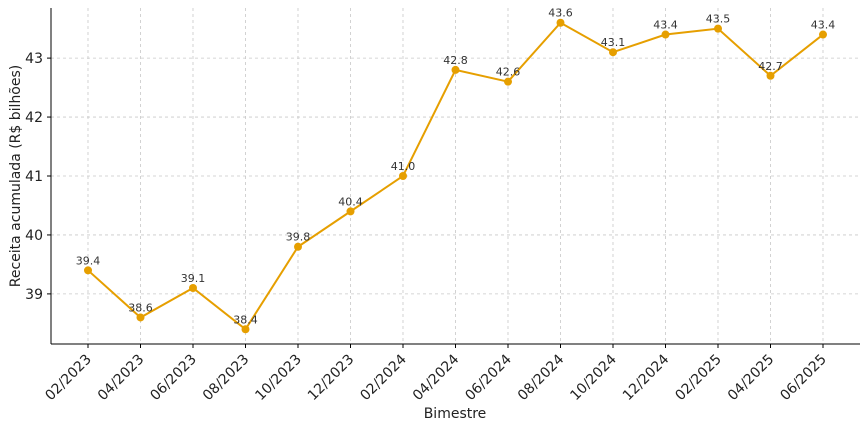 This screenshot has height=430, width=868. I want to click on y-tick-label: 39, so click(34, 295).